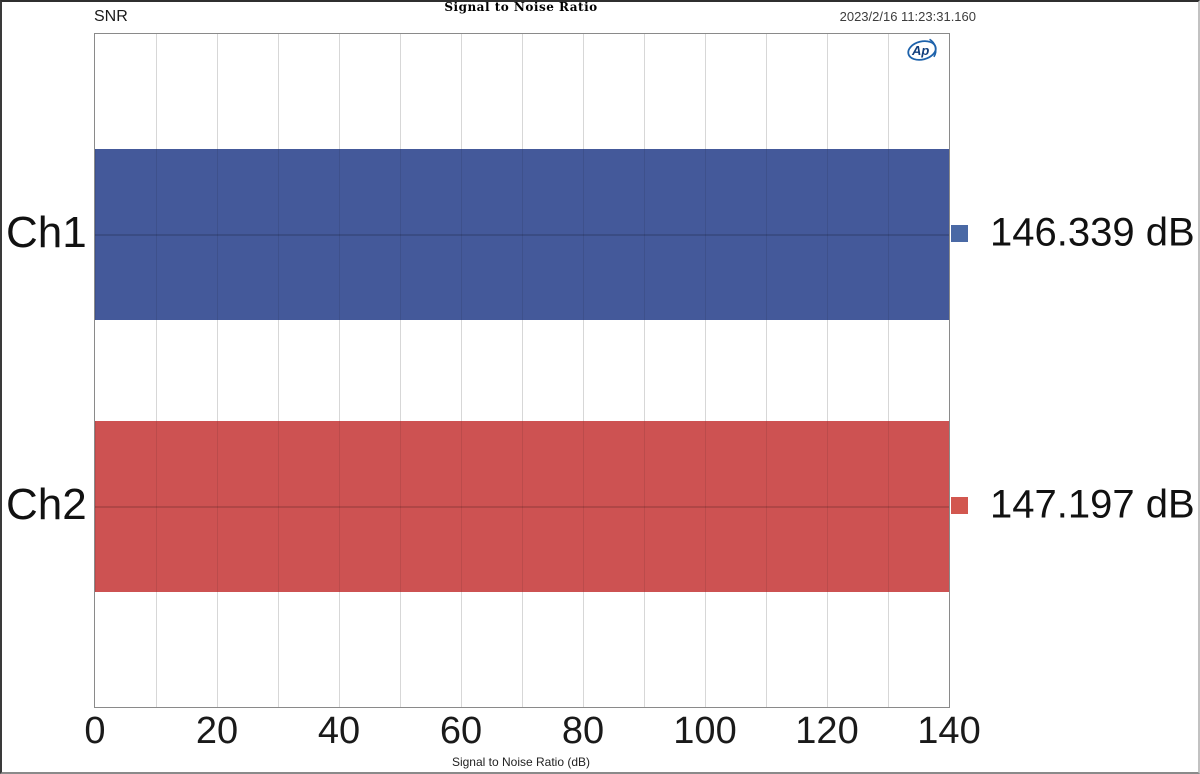  What do you see at coordinates (339, 731) in the screenshot?
I see `x-tick-label: 40` at bounding box center [339, 731].